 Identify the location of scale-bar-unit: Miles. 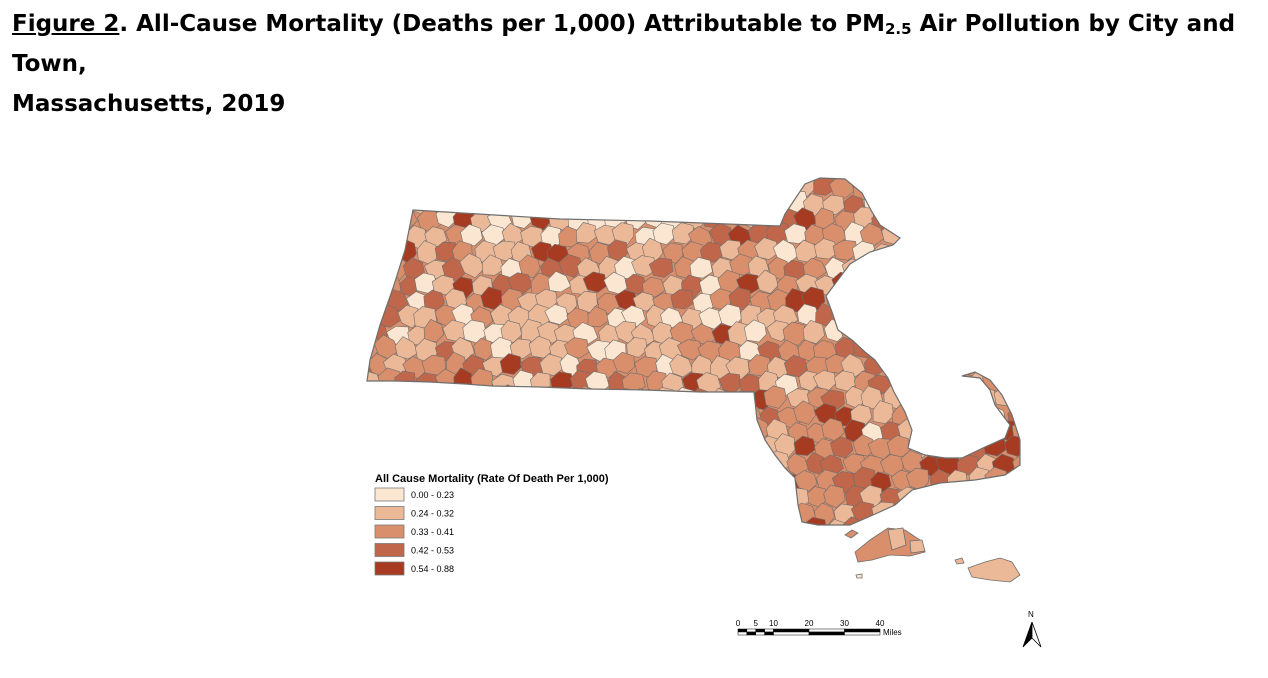
(892, 632).